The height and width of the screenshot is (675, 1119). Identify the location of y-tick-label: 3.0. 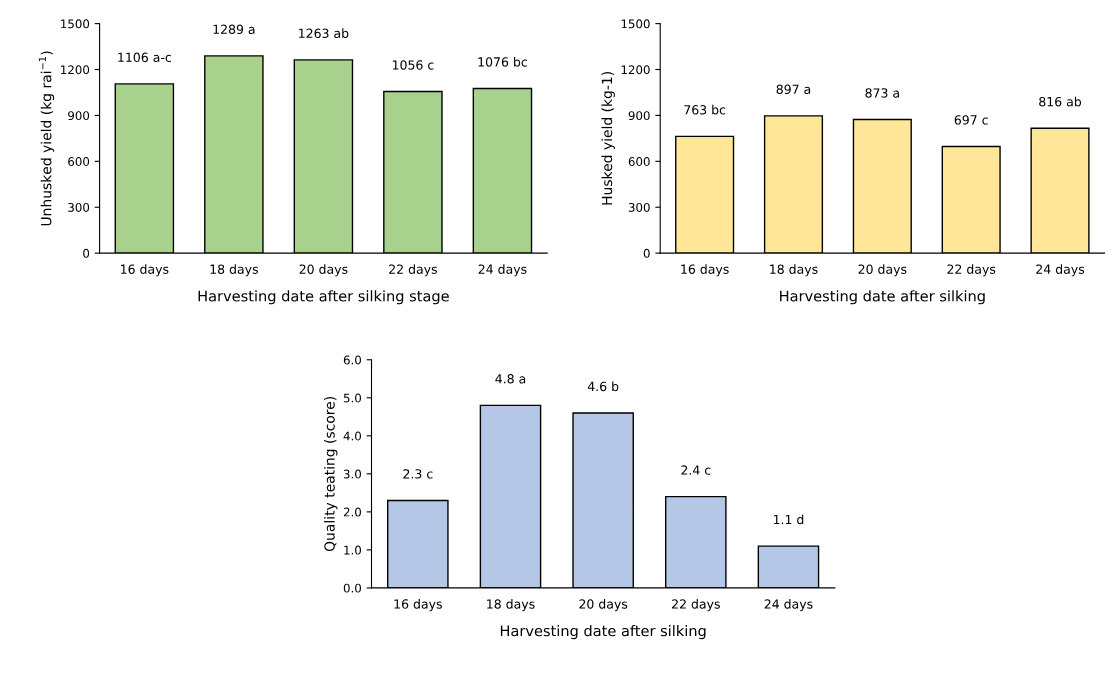
(352, 474).